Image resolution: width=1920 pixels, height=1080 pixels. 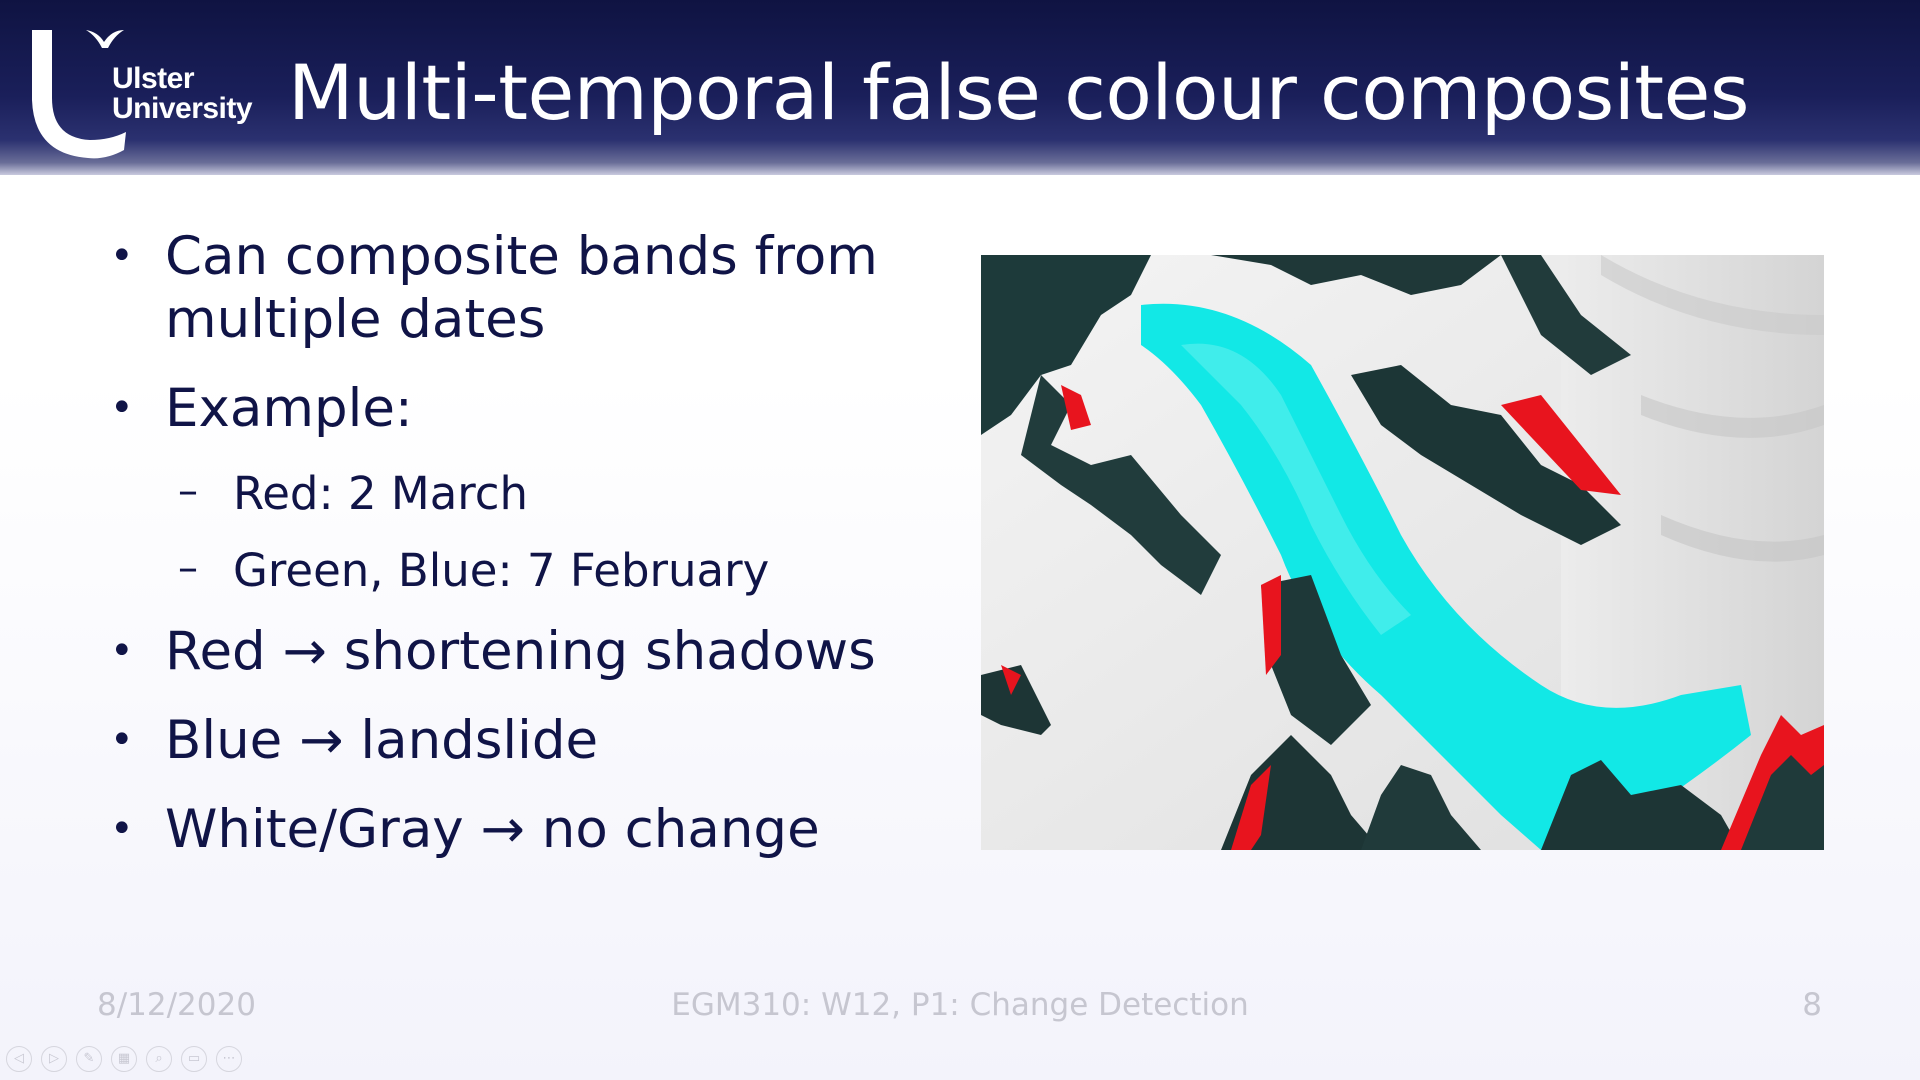 I want to click on university-emblem-icon, so click(x=79, y=94).